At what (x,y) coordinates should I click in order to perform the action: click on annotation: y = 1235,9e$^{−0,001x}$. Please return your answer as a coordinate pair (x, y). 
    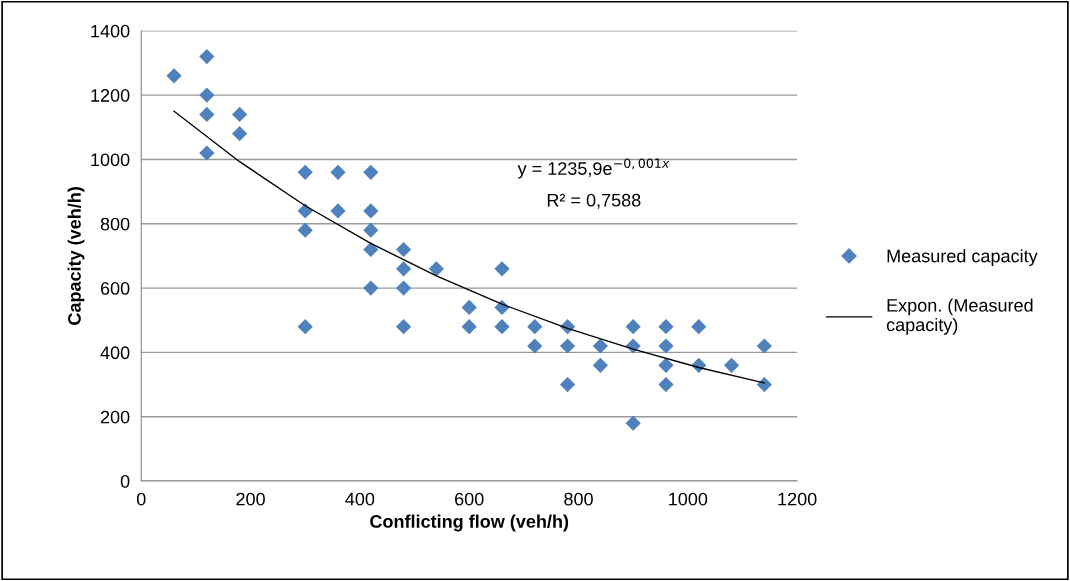
    Looking at the image, I should click on (593, 168).